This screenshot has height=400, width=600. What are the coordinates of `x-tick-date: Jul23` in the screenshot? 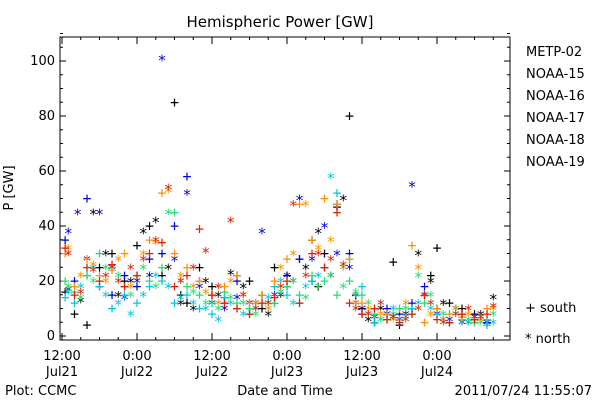 It's located at (361, 372).